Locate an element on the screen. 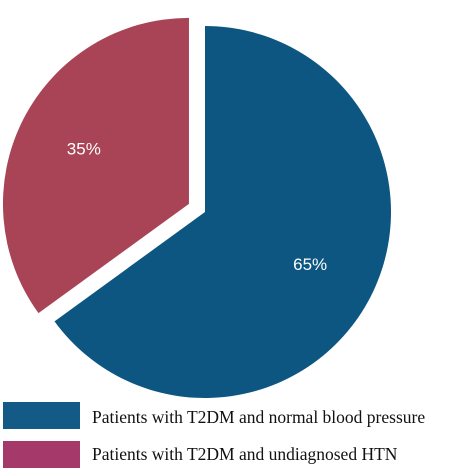  data-label-normal-bp: 65% is located at coordinates (310, 264).